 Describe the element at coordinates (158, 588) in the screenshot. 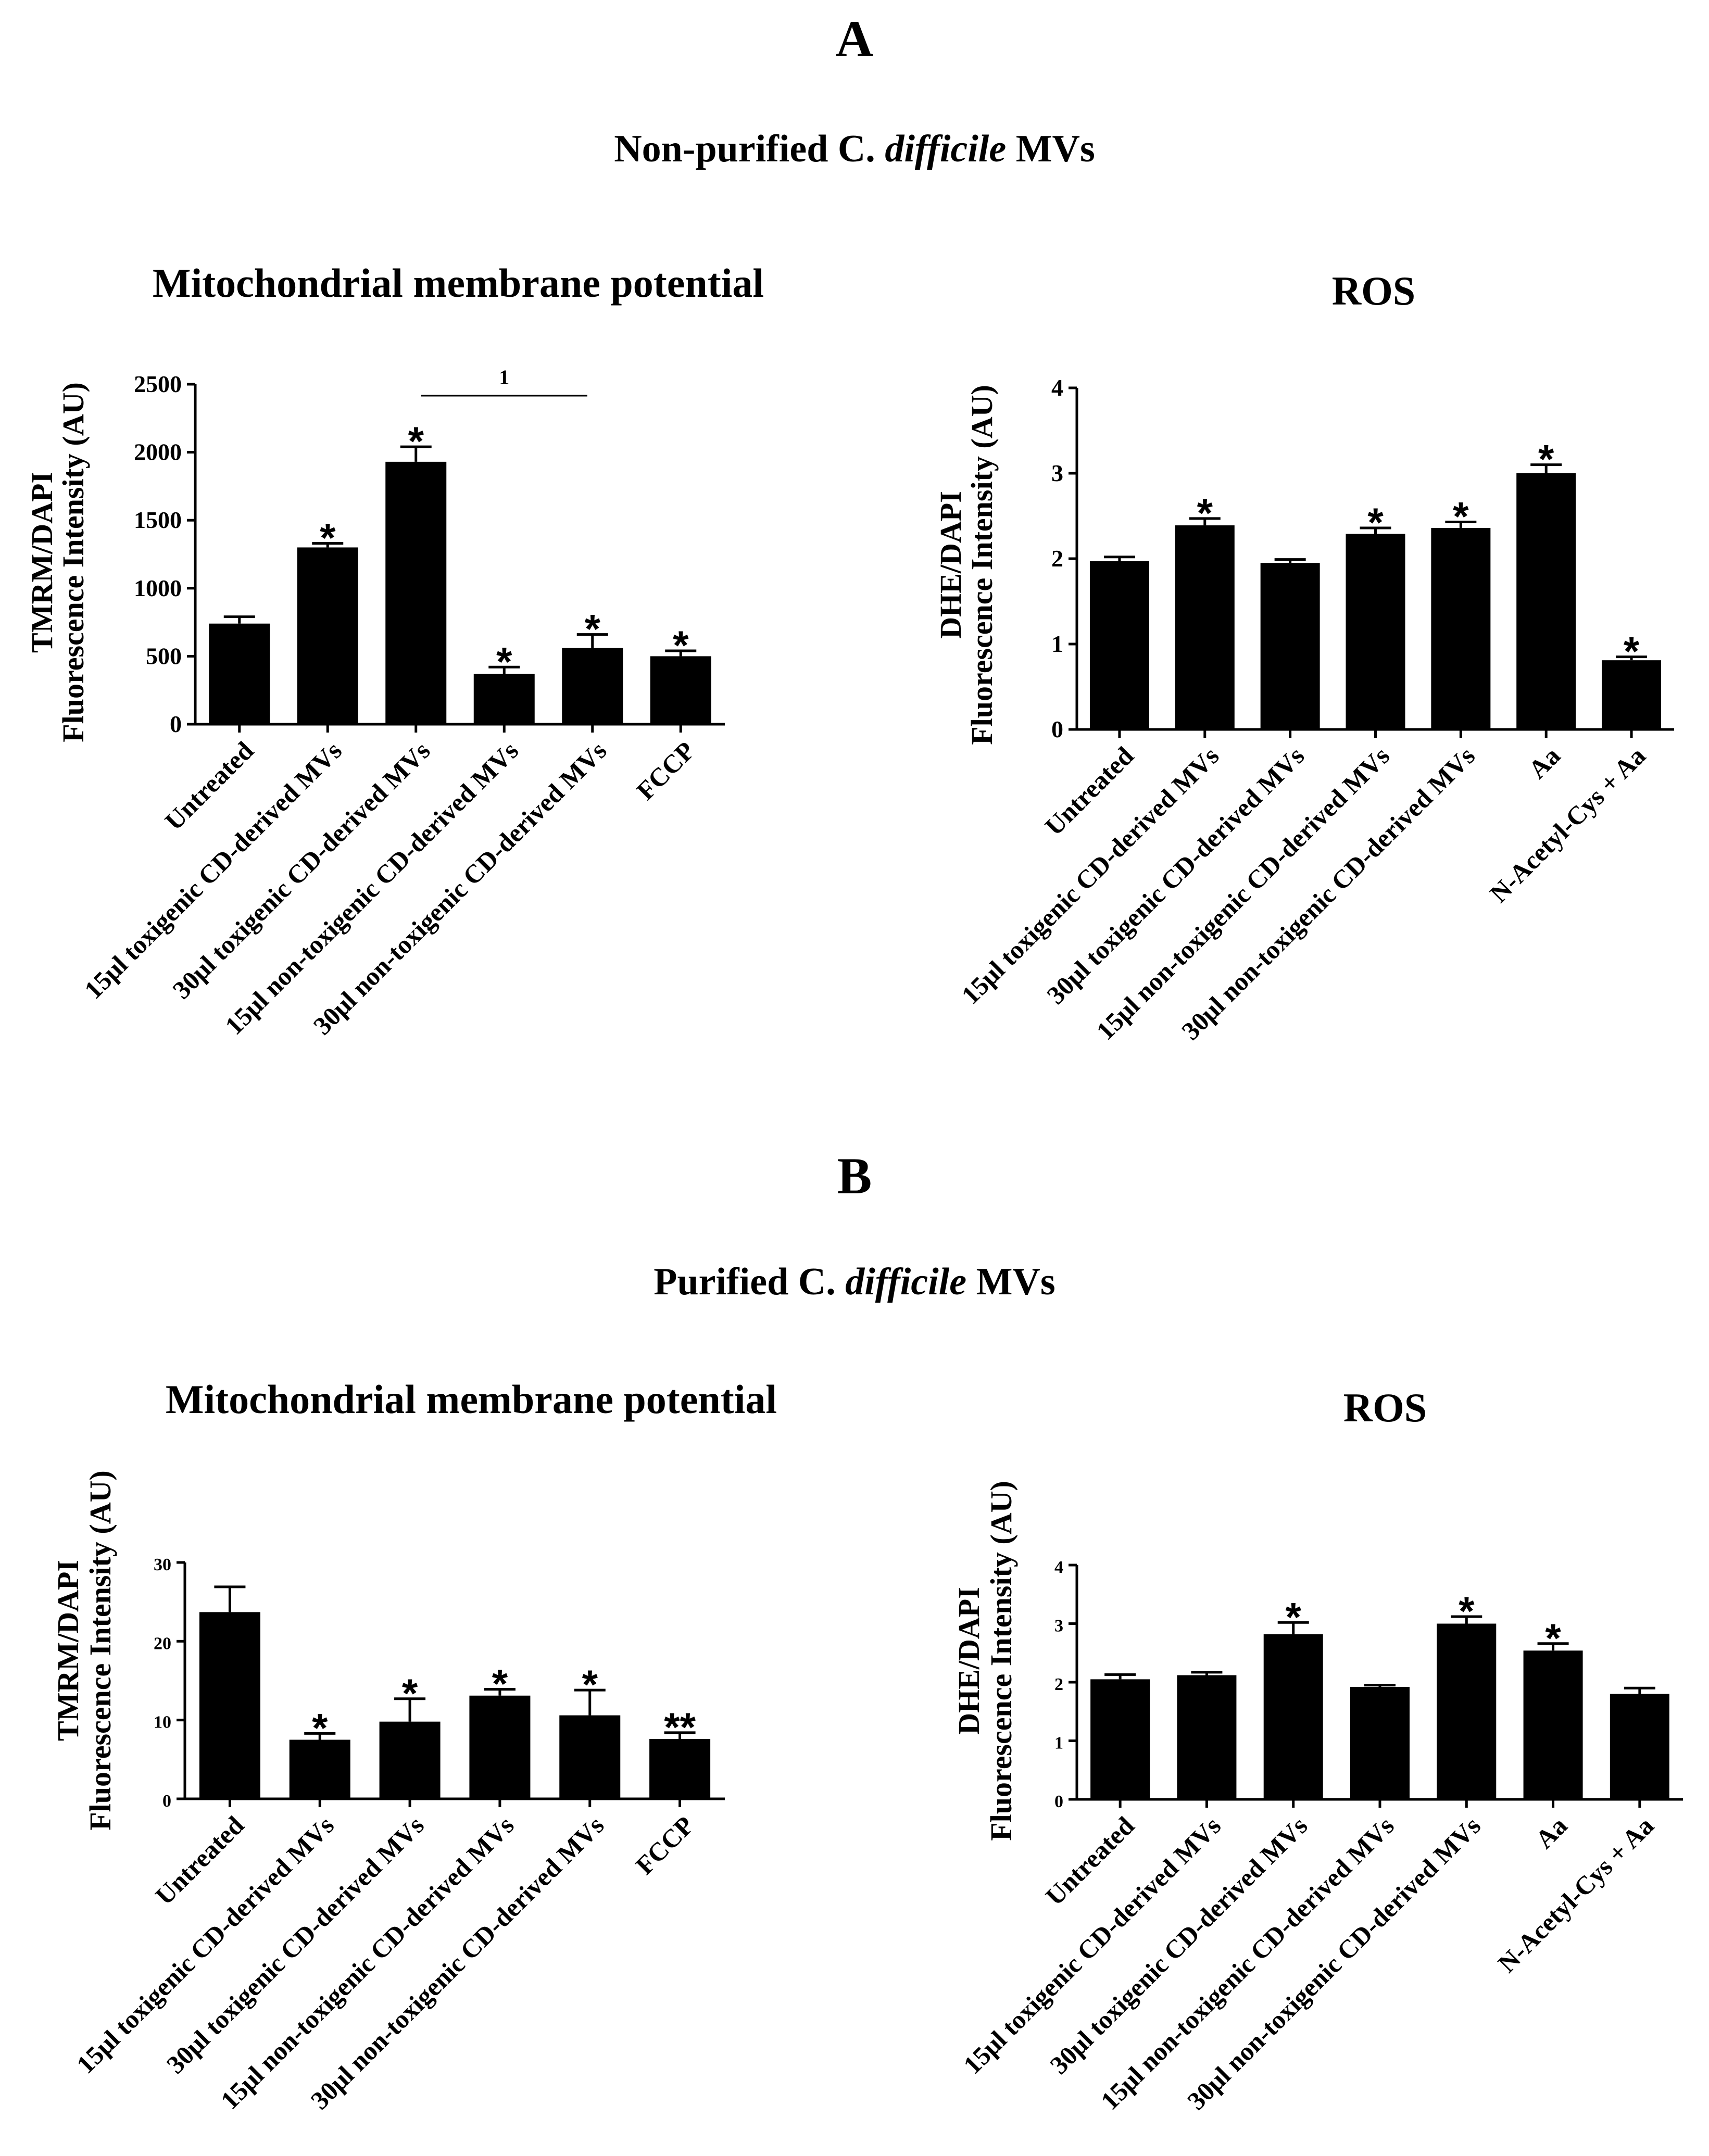

I see `y-tick-label: 1000` at that location.